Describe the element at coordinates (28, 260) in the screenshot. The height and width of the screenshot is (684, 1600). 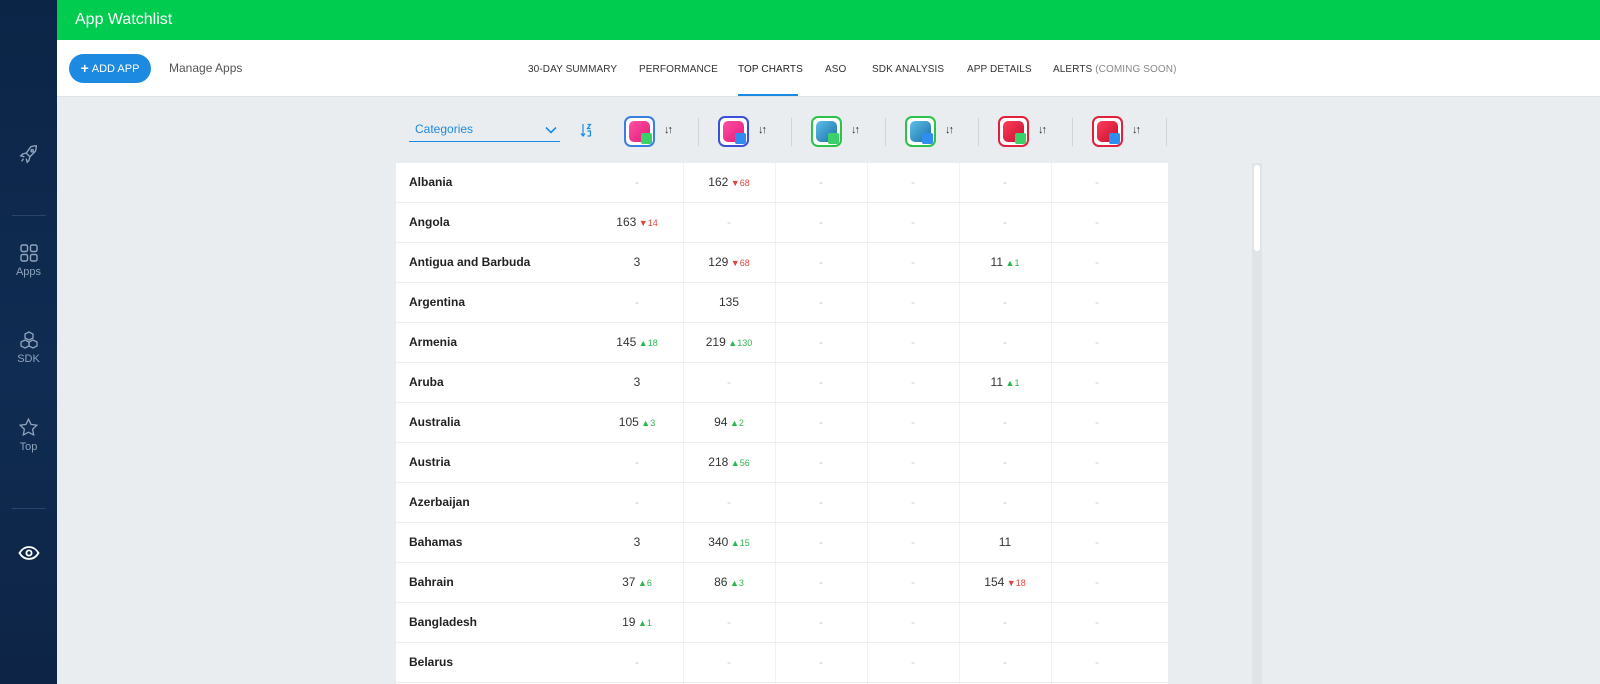
I see `sidebar-item-apps: Apps` at that location.